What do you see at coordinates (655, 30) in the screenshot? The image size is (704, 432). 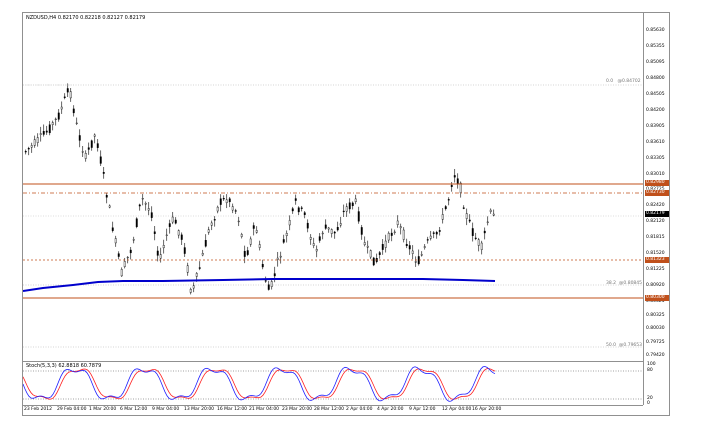 I see `price-tick: 0.85630` at bounding box center [655, 30].